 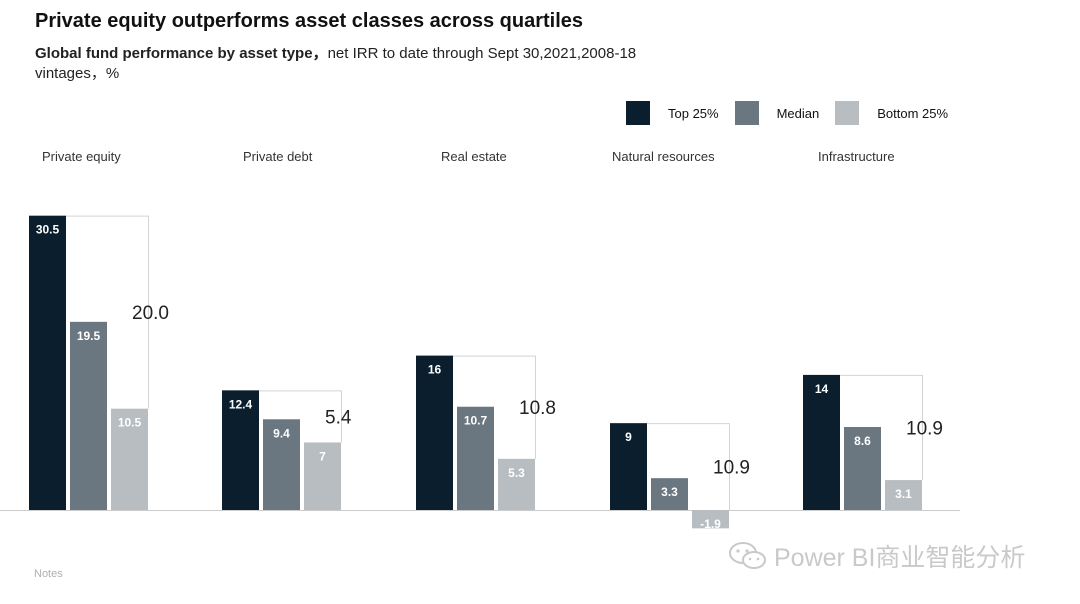 What do you see at coordinates (710, 524) in the screenshot?
I see `data-label-bottom: -1.9` at bounding box center [710, 524].